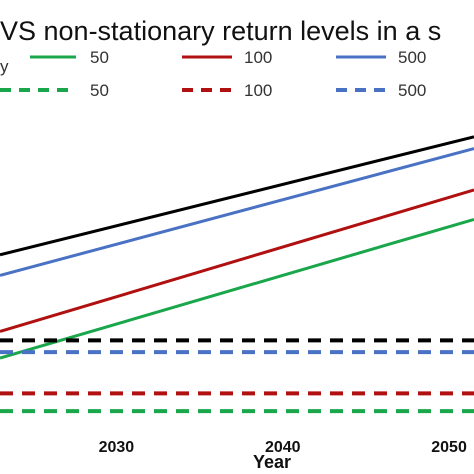  I want to click on x-tick-label: 2030, so click(117, 447).